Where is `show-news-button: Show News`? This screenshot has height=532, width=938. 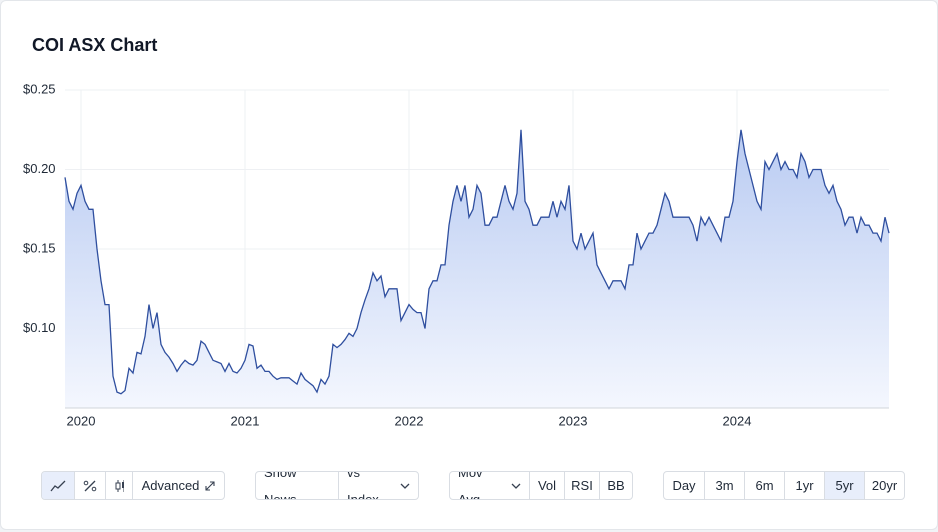
show-news-button: Show News is located at coordinates (297, 485).